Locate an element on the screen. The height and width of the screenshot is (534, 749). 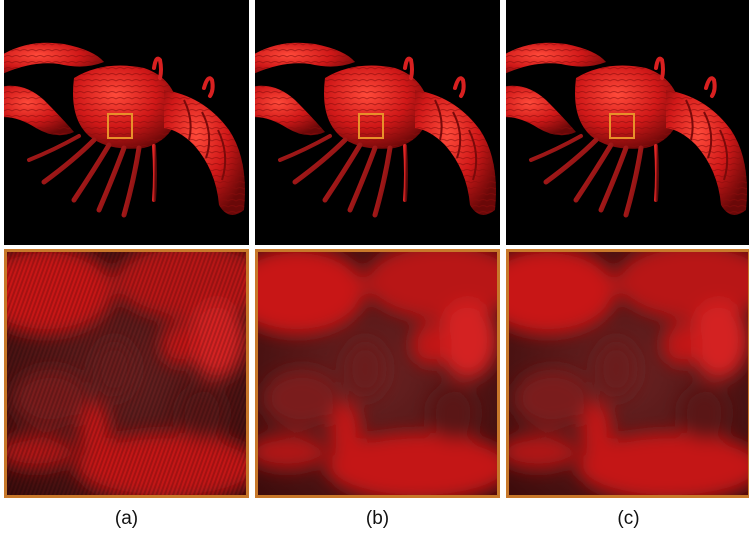
caption-c: (c) is located at coordinates (628, 518).